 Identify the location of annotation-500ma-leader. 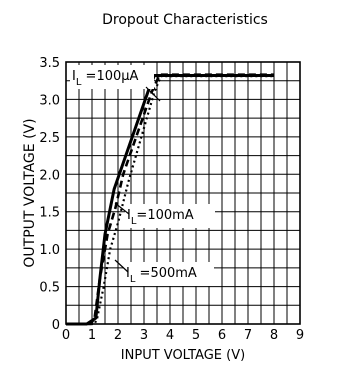
(121, 266).